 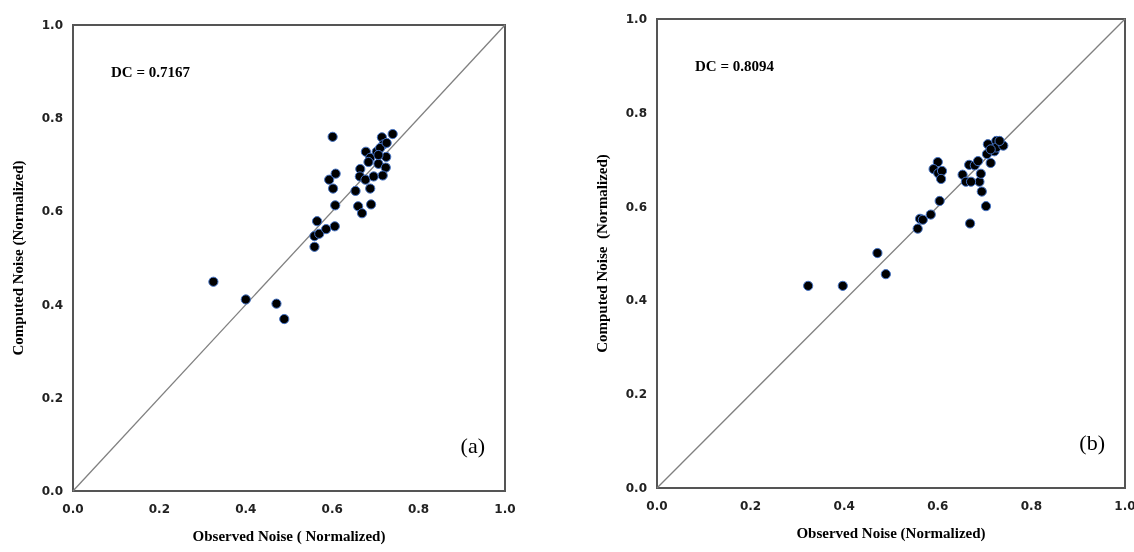 I want to click on annotation: (a), so click(x=472, y=445).